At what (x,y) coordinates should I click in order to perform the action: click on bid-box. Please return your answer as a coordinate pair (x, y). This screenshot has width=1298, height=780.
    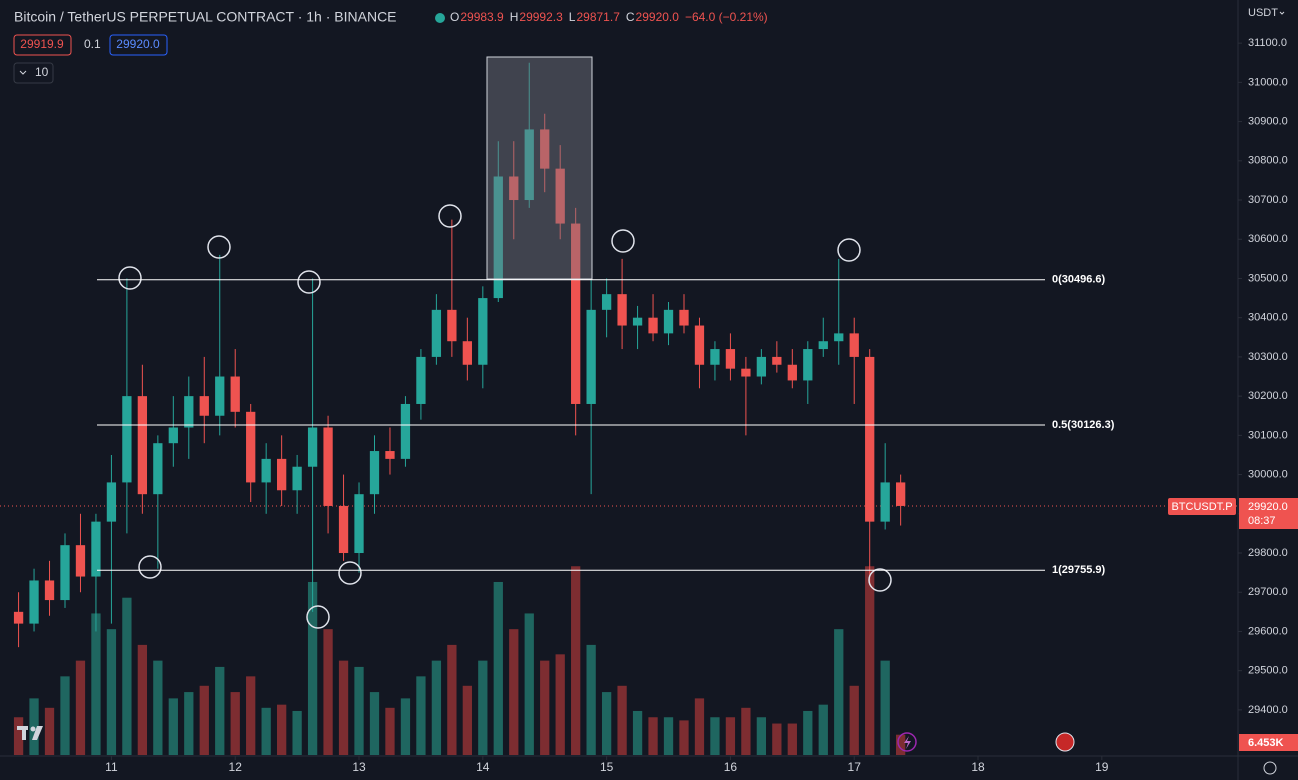
    Looking at the image, I should click on (42, 45).